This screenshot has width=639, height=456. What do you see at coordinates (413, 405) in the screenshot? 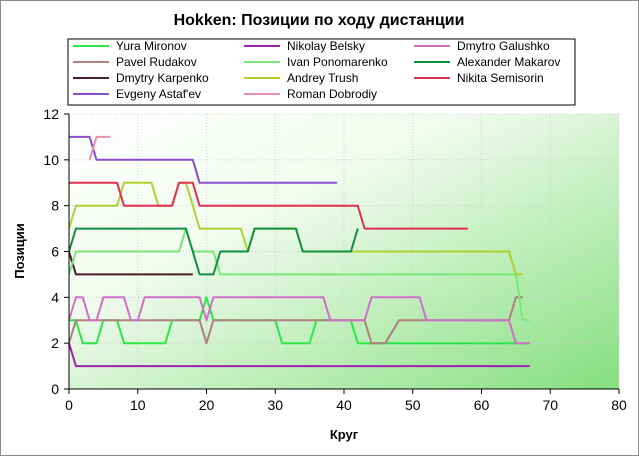
I see `x-tick-label: 50` at bounding box center [413, 405].